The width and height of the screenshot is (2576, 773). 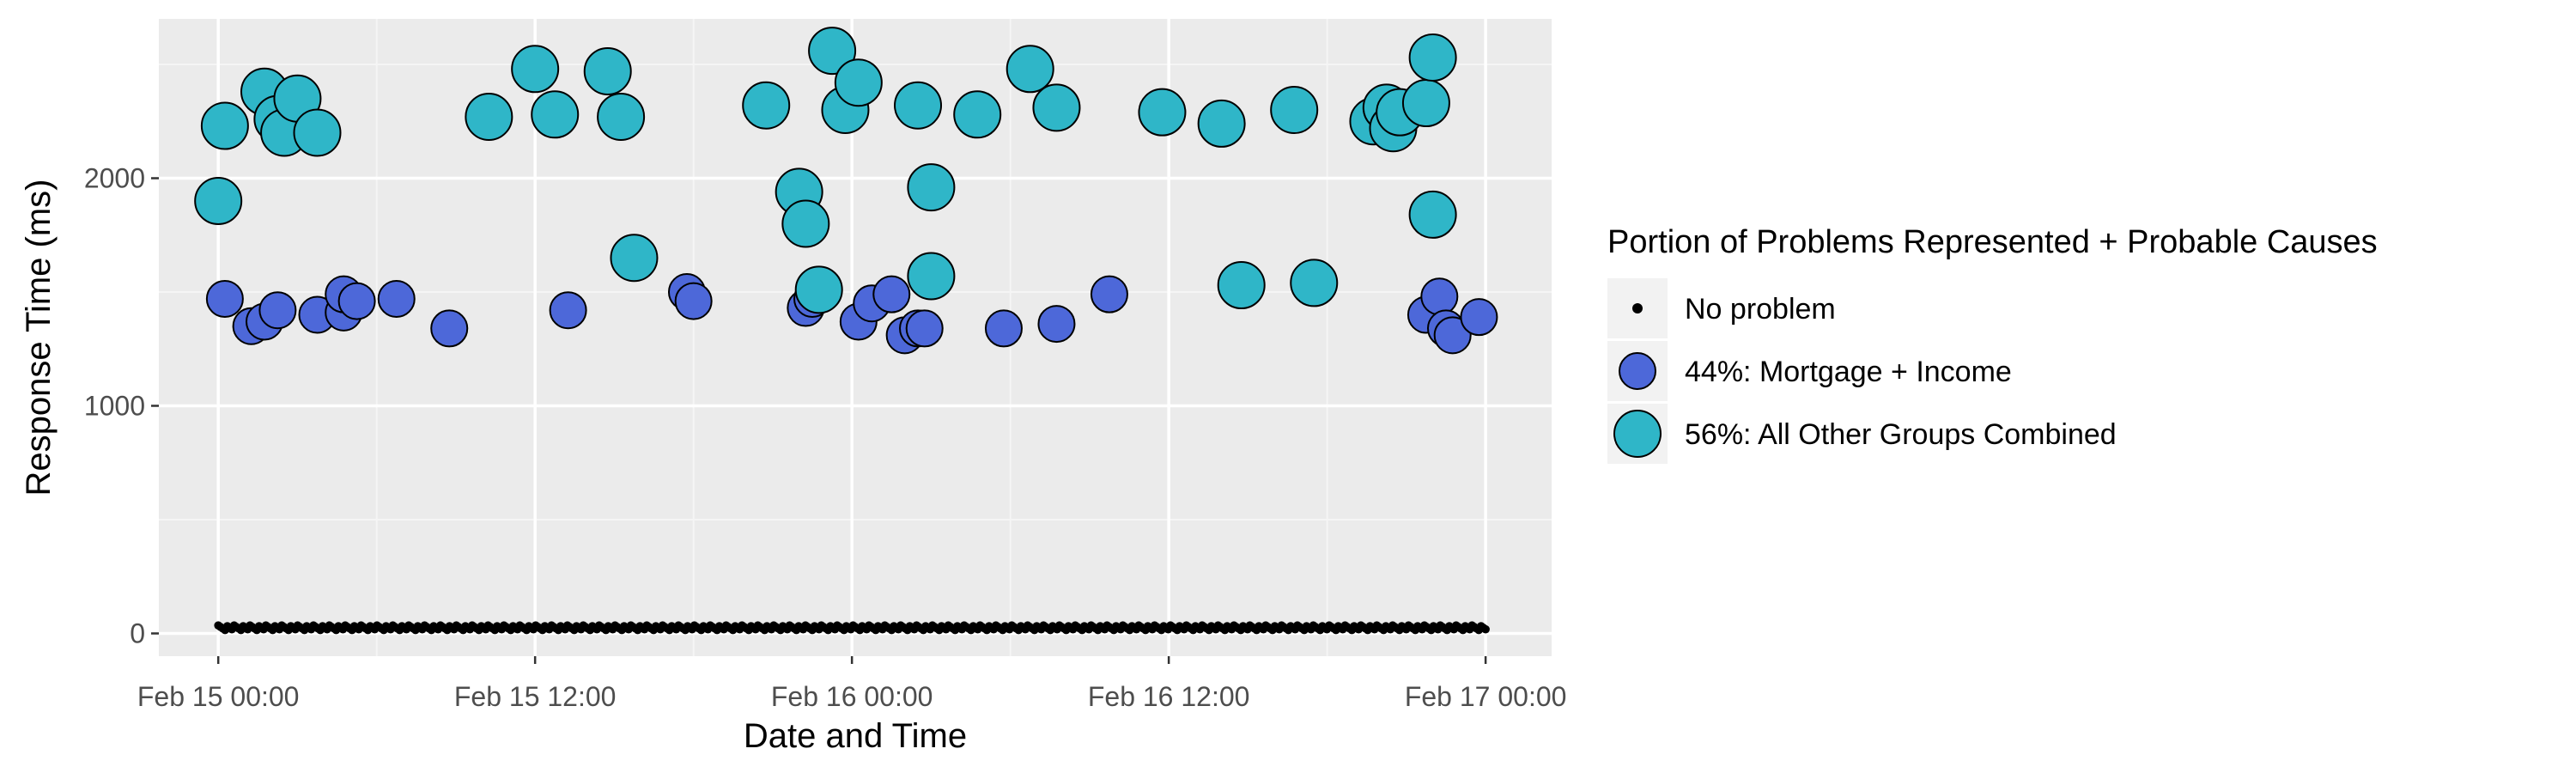 What do you see at coordinates (1638, 371) in the screenshot?
I see `legend-key-mortgage-income` at bounding box center [1638, 371].